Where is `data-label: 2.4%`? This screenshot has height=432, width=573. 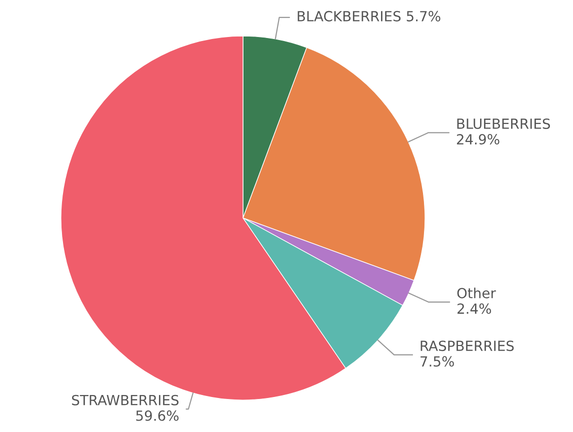 data-label: 2.4% is located at coordinates (475, 308).